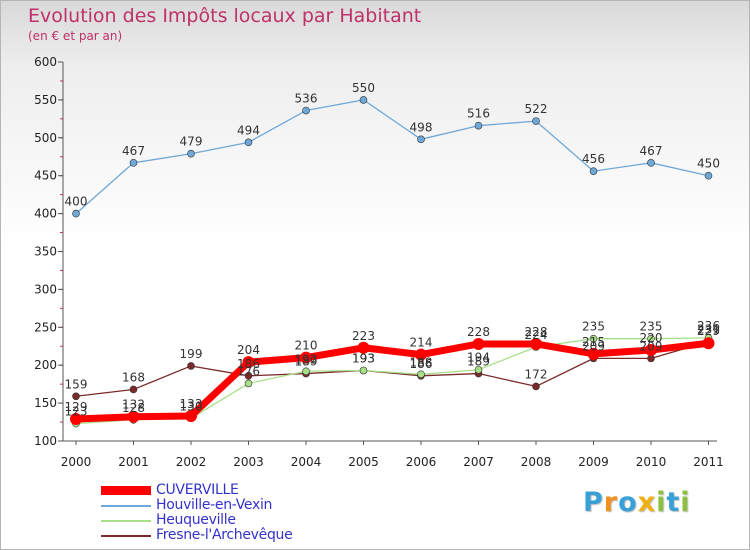  Describe the element at coordinates (133, 462) in the screenshot. I see `x-tick-label: 2001` at that location.